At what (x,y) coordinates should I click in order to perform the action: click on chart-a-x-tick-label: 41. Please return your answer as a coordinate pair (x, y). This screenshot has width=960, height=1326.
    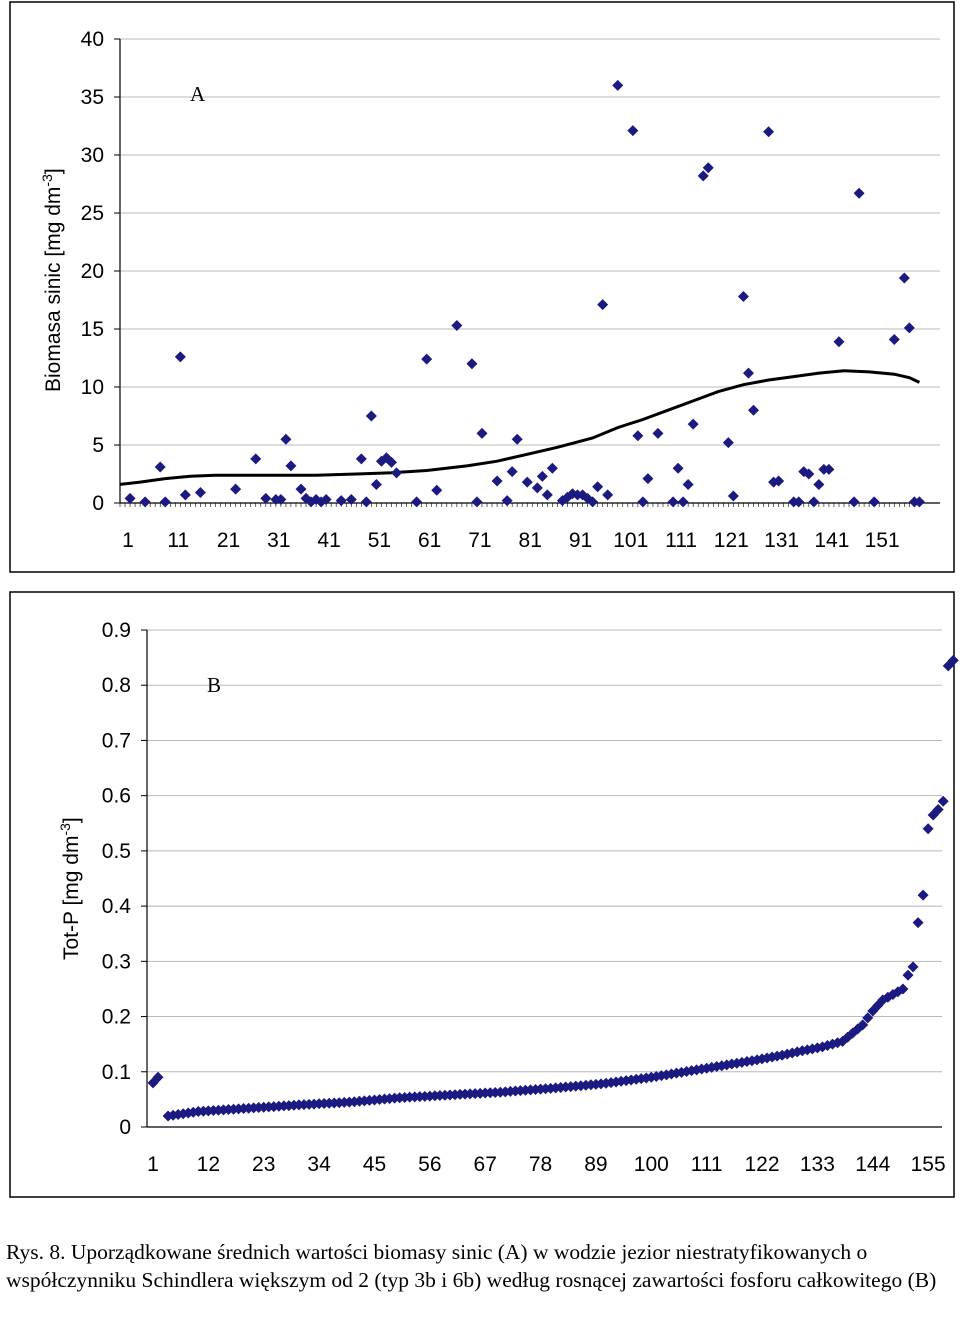
    Looking at the image, I should click on (328, 540).